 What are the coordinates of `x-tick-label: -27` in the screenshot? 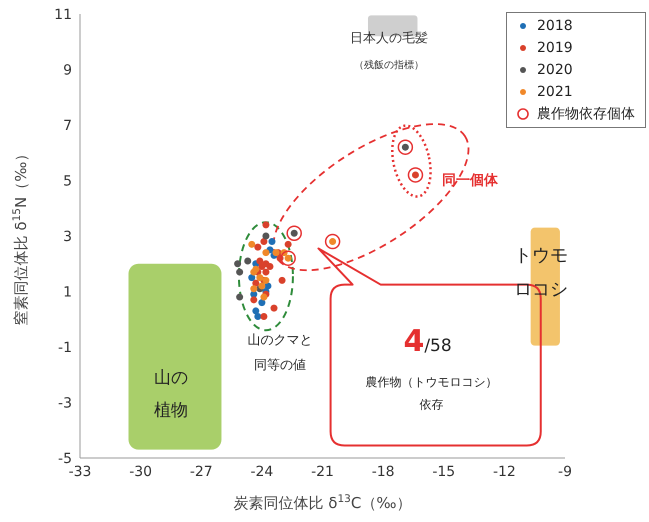 It's located at (201, 472).